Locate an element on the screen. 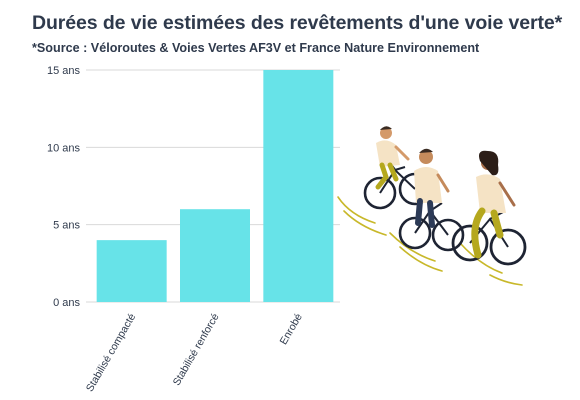 The height and width of the screenshot is (400, 580). x-tick-label: Stabilisé compacté is located at coordinates (111, 352).